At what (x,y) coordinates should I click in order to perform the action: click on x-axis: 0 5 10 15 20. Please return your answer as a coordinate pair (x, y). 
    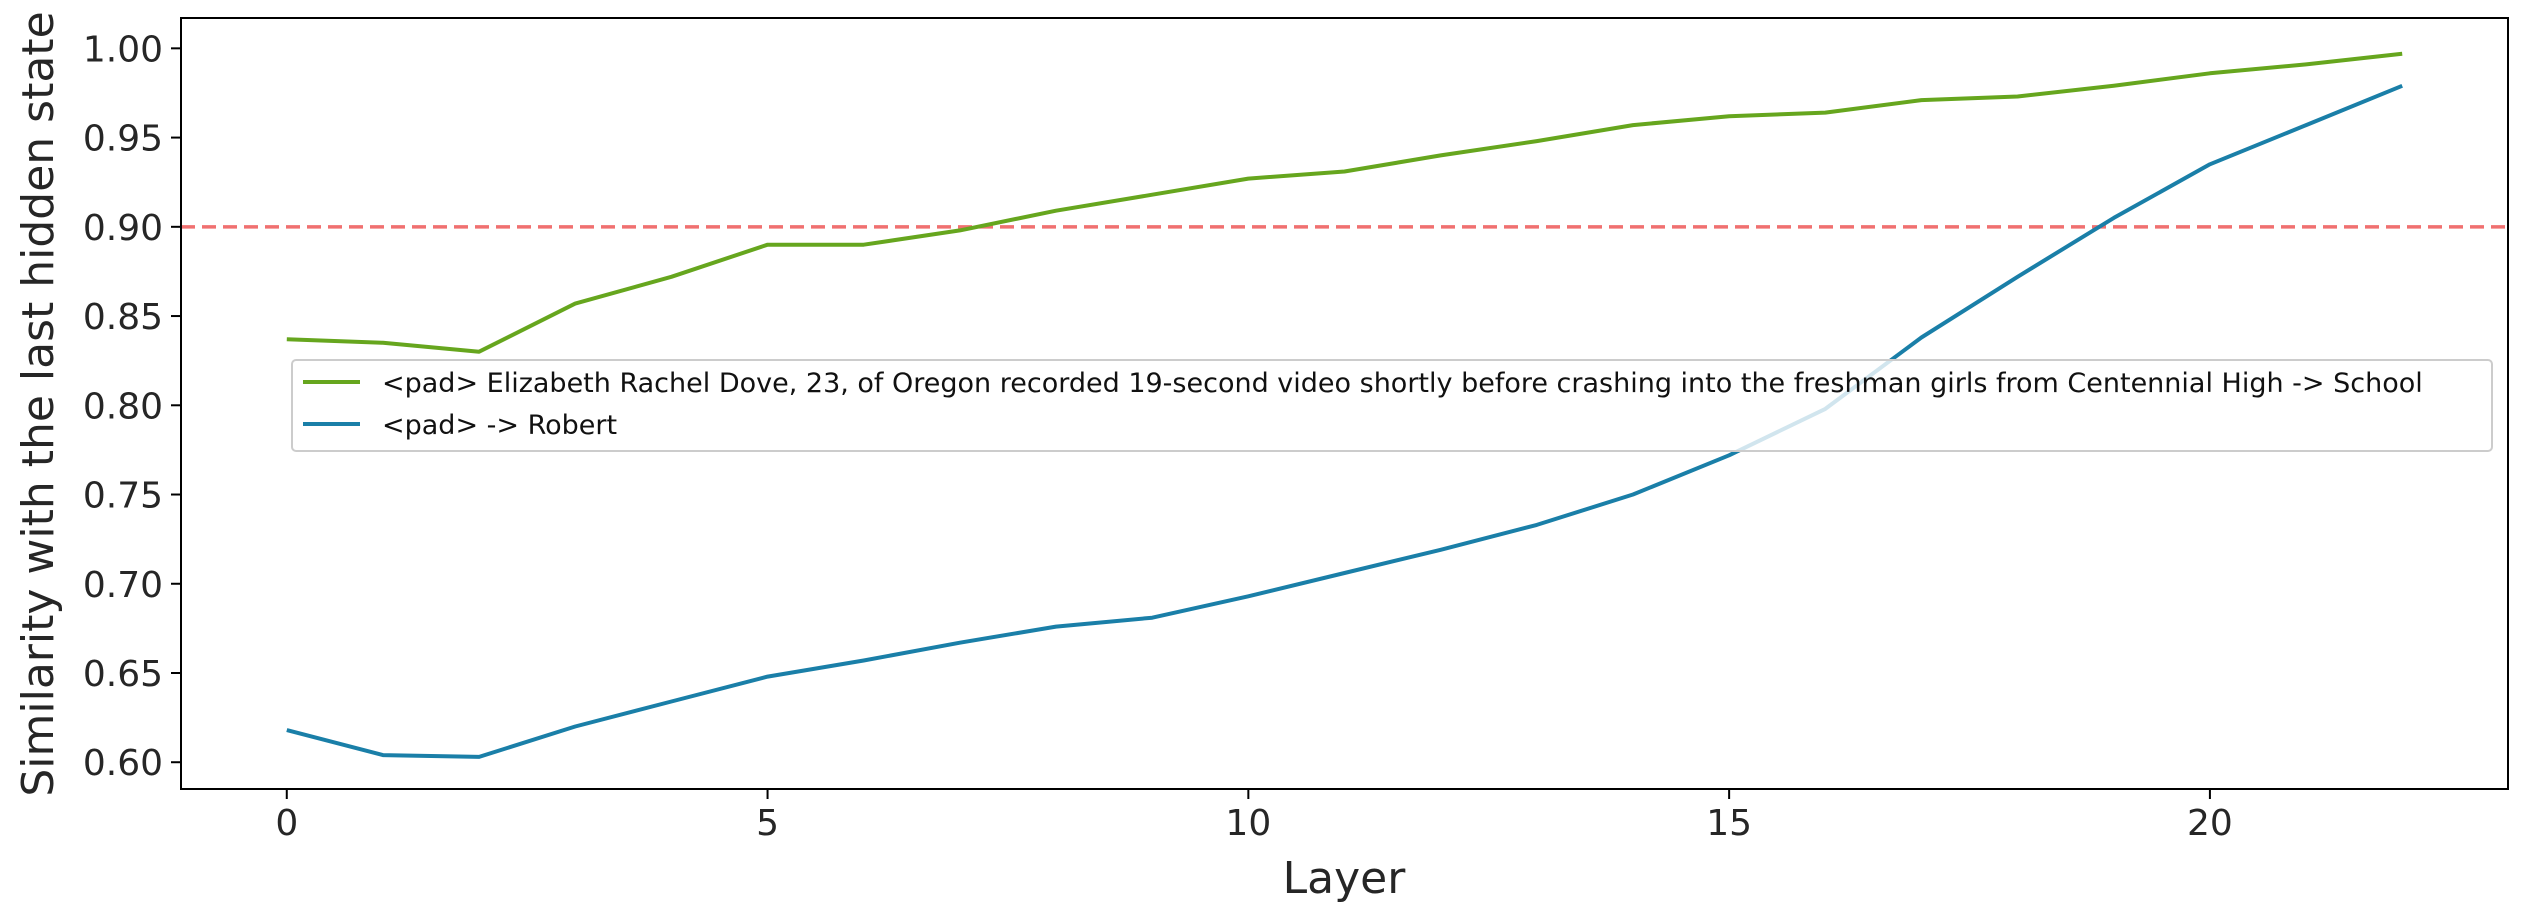
    Looking at the image, I should click on (1254, 816).